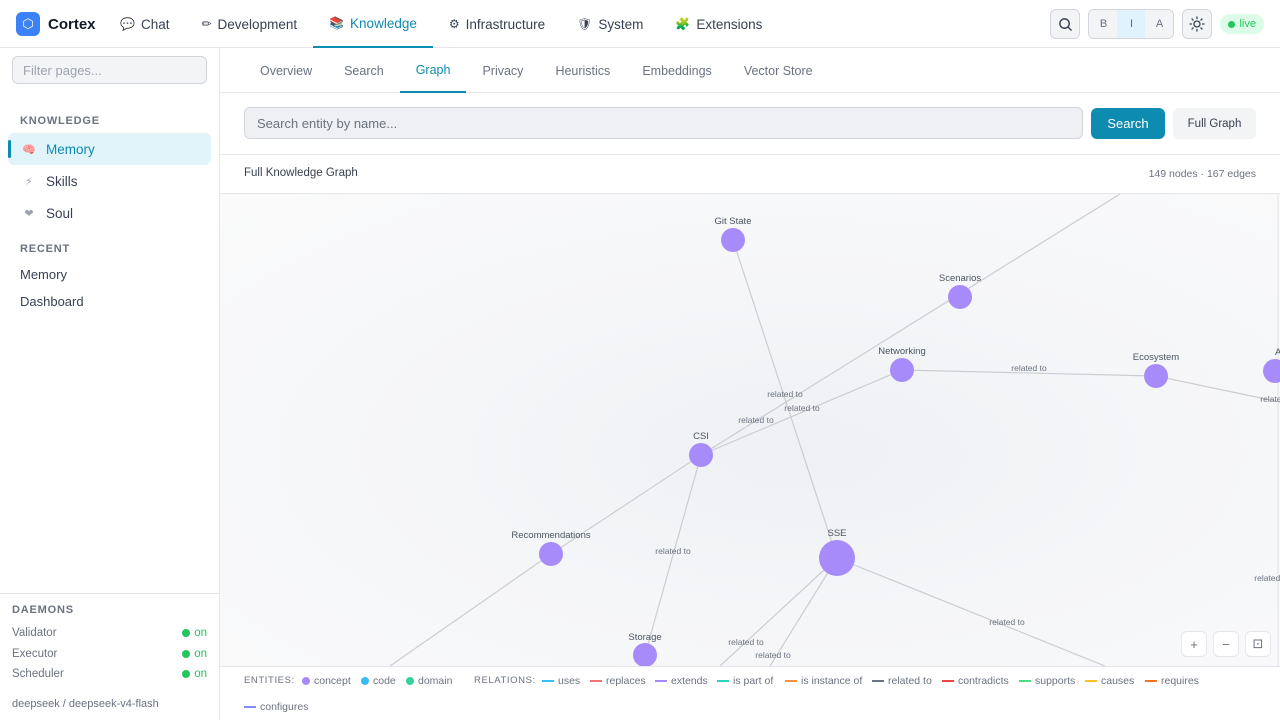 The width and height of the screenshot is (1280, 720). What do you see at coordinates (34, 633) in the screenshot?
I see `daemon-name: Validator` at bounding box center [34, 633].